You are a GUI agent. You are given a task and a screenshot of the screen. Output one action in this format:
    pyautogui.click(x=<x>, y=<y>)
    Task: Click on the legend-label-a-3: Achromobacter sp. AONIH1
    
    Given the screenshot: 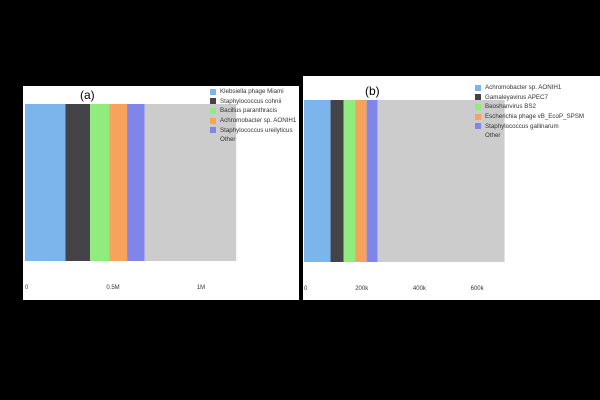 What is the action you would take?
    pyautogui.click(x=258, y=121)
    